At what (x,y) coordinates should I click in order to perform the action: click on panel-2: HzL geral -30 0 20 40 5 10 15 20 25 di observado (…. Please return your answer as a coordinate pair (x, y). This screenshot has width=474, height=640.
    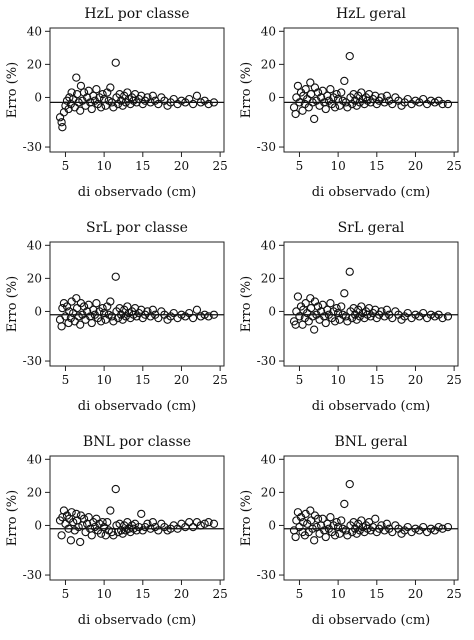
    Looking at the image, I should click on (350, 103).